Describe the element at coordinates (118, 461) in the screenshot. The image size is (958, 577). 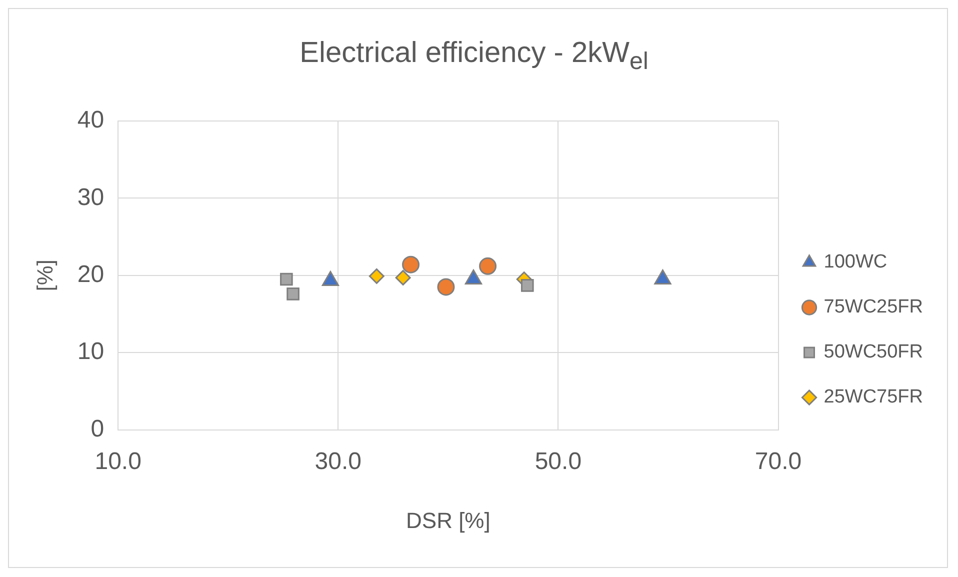
I see `x-tick-label: 10.0` at that location.